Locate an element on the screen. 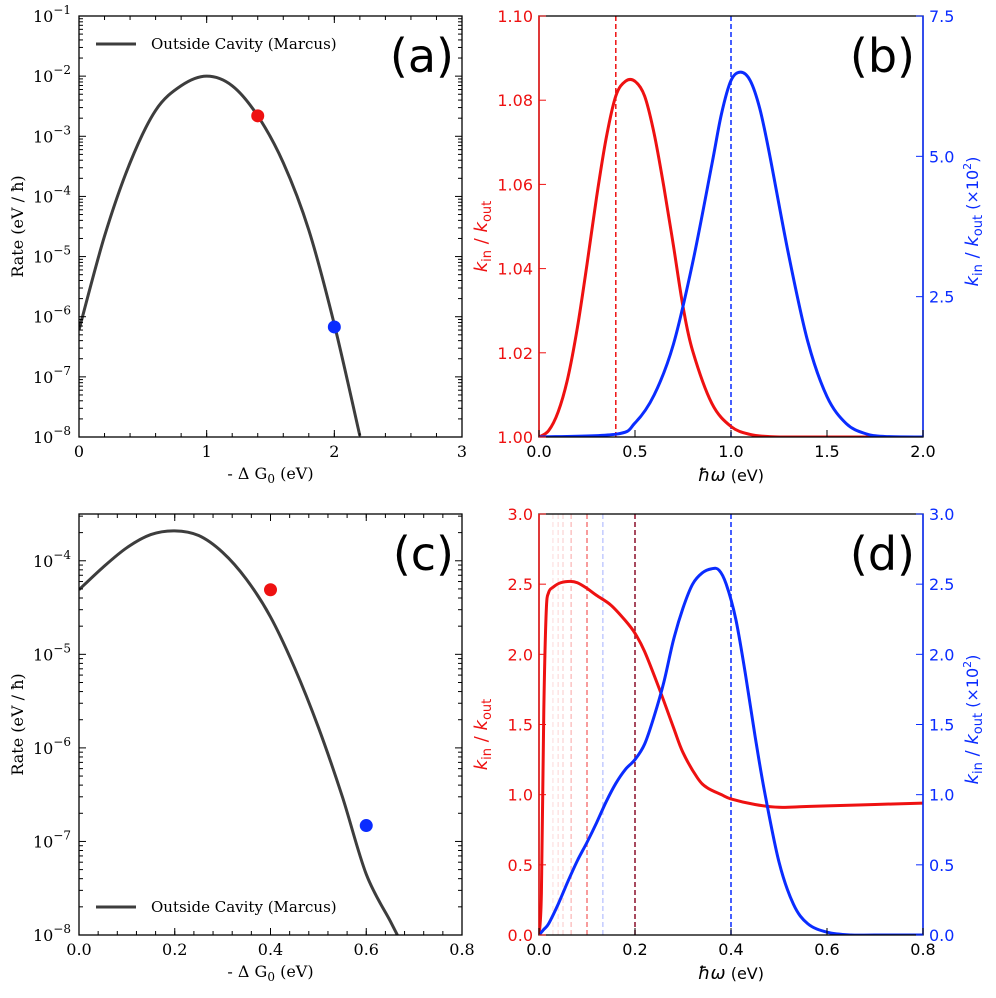  x-tick-label: 0 is located at coordinates (79, 451).